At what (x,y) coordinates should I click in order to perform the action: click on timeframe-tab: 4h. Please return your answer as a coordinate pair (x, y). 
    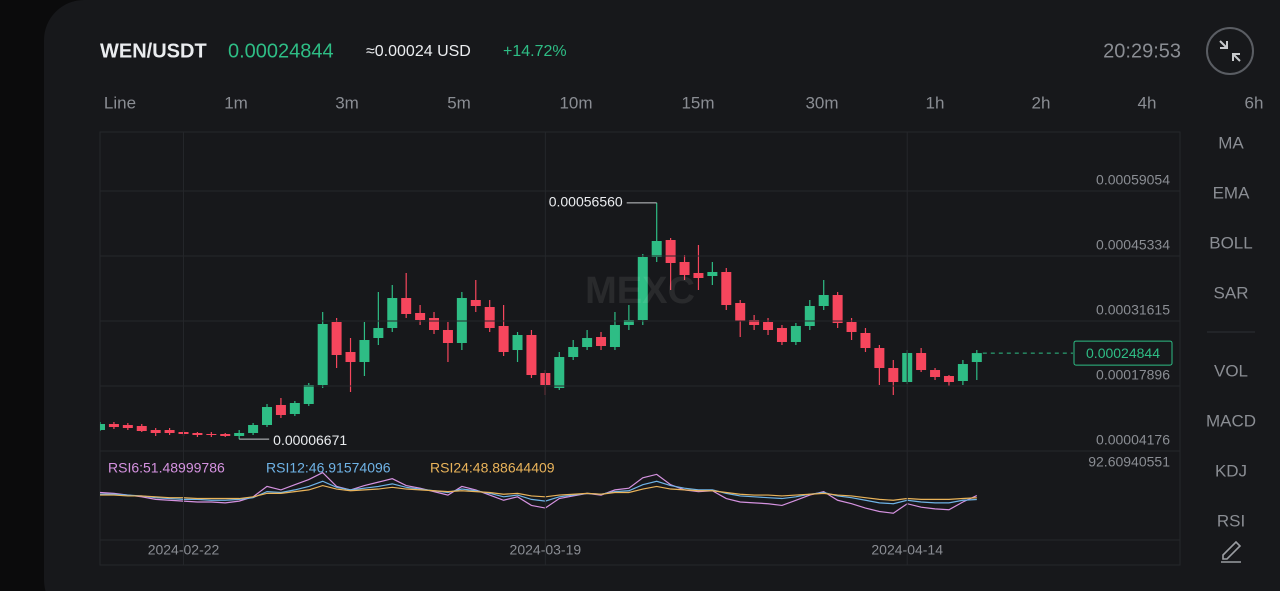
    Looking at the image, I should click on (1147, 102).